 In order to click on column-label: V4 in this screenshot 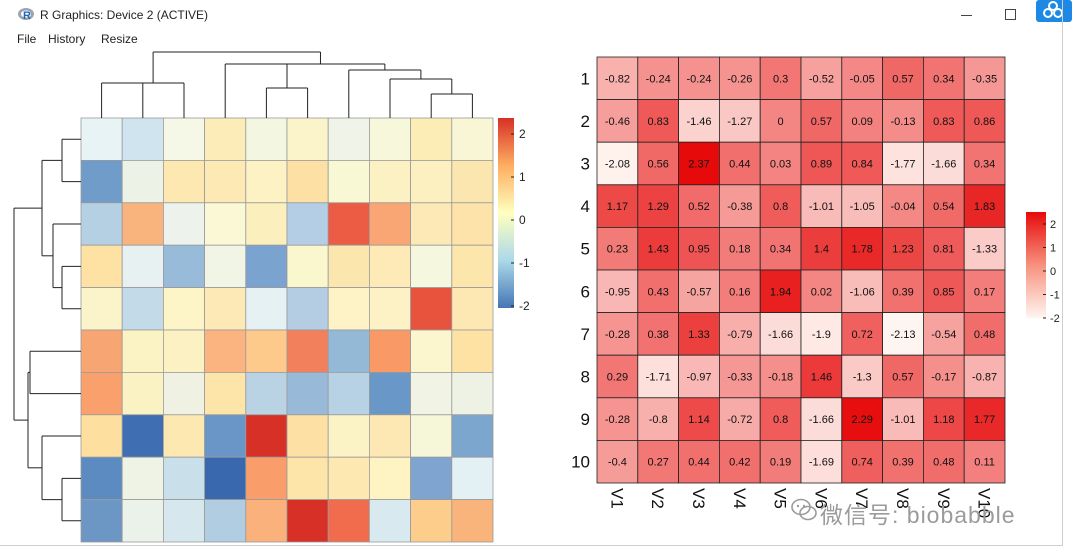, I will do `click(739, 498)`.